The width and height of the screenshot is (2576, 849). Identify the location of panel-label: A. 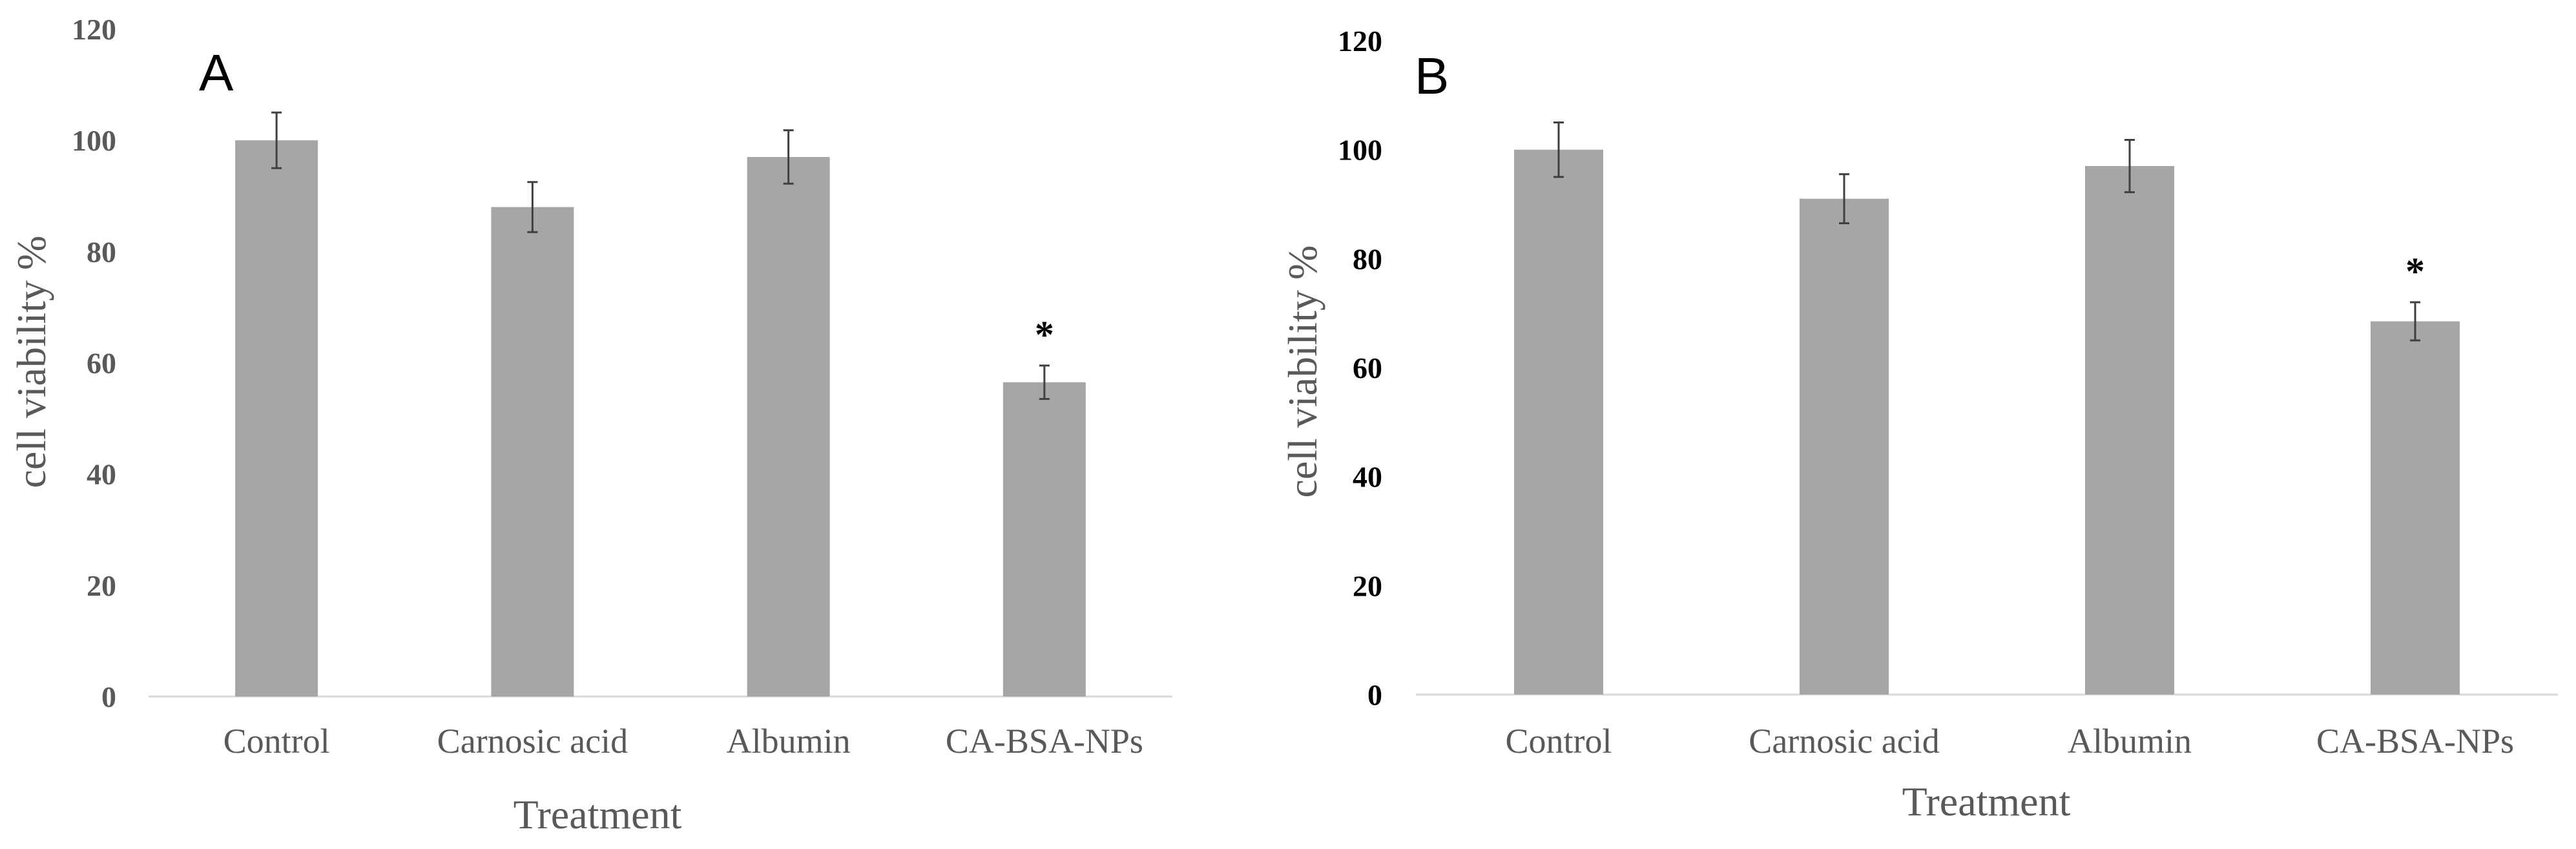
(216, 72).